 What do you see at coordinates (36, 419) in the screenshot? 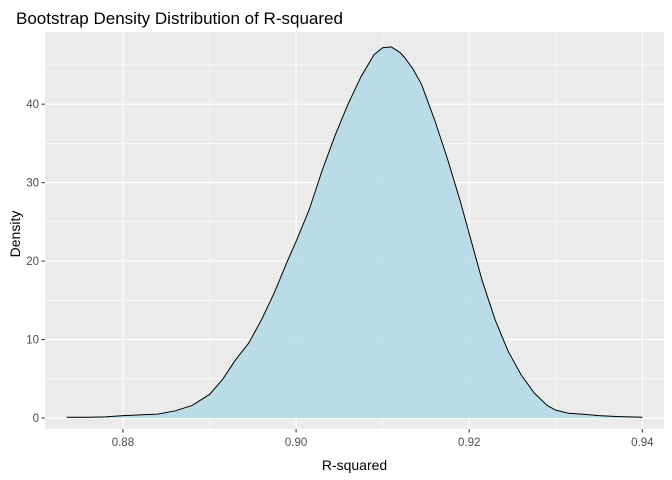
I see `y-tick-label: 0` at bounding box center [36, 419].